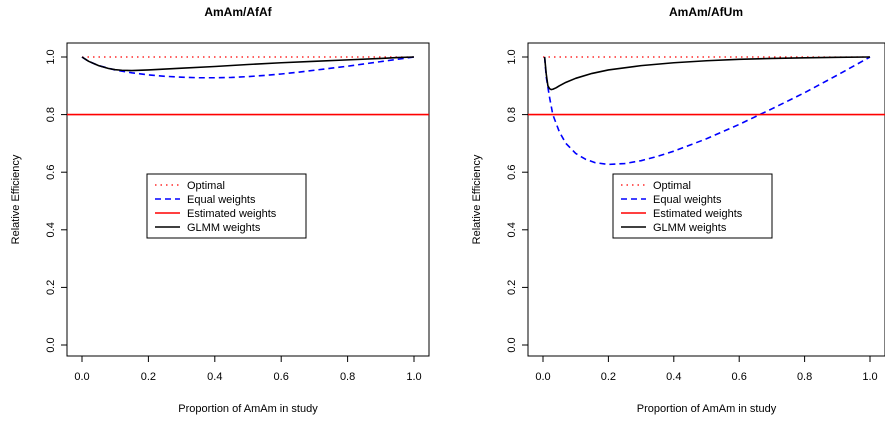  What do you see at coordinates (706, 12) in the screenshot?
I see `chart-title: AmAm/AfUm` at bounding box center [706, 12].